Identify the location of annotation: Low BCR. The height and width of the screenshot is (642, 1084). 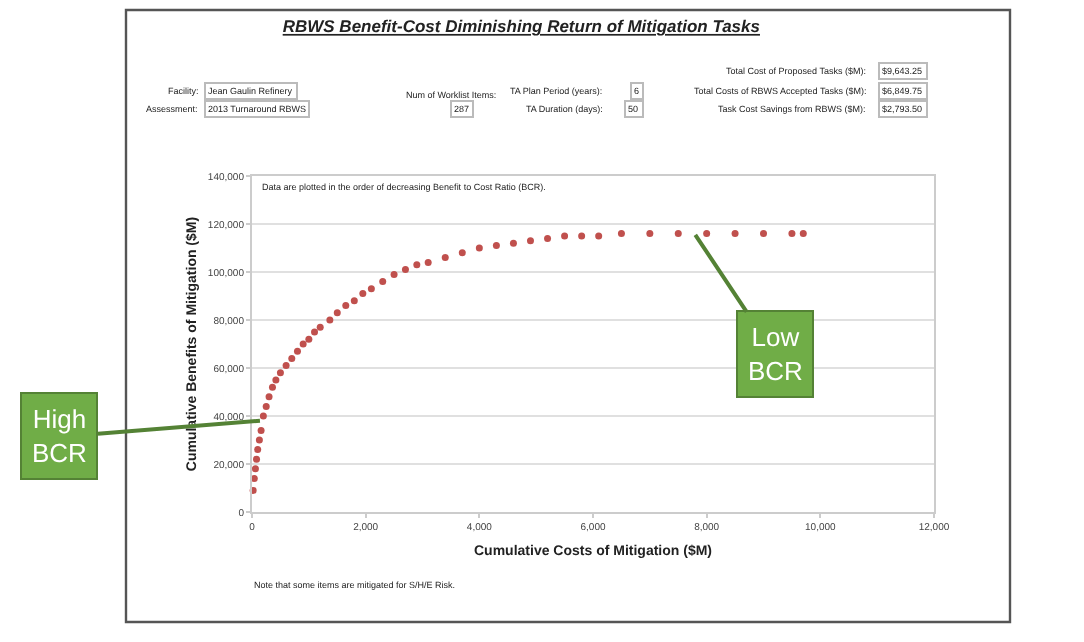
(775, 354).